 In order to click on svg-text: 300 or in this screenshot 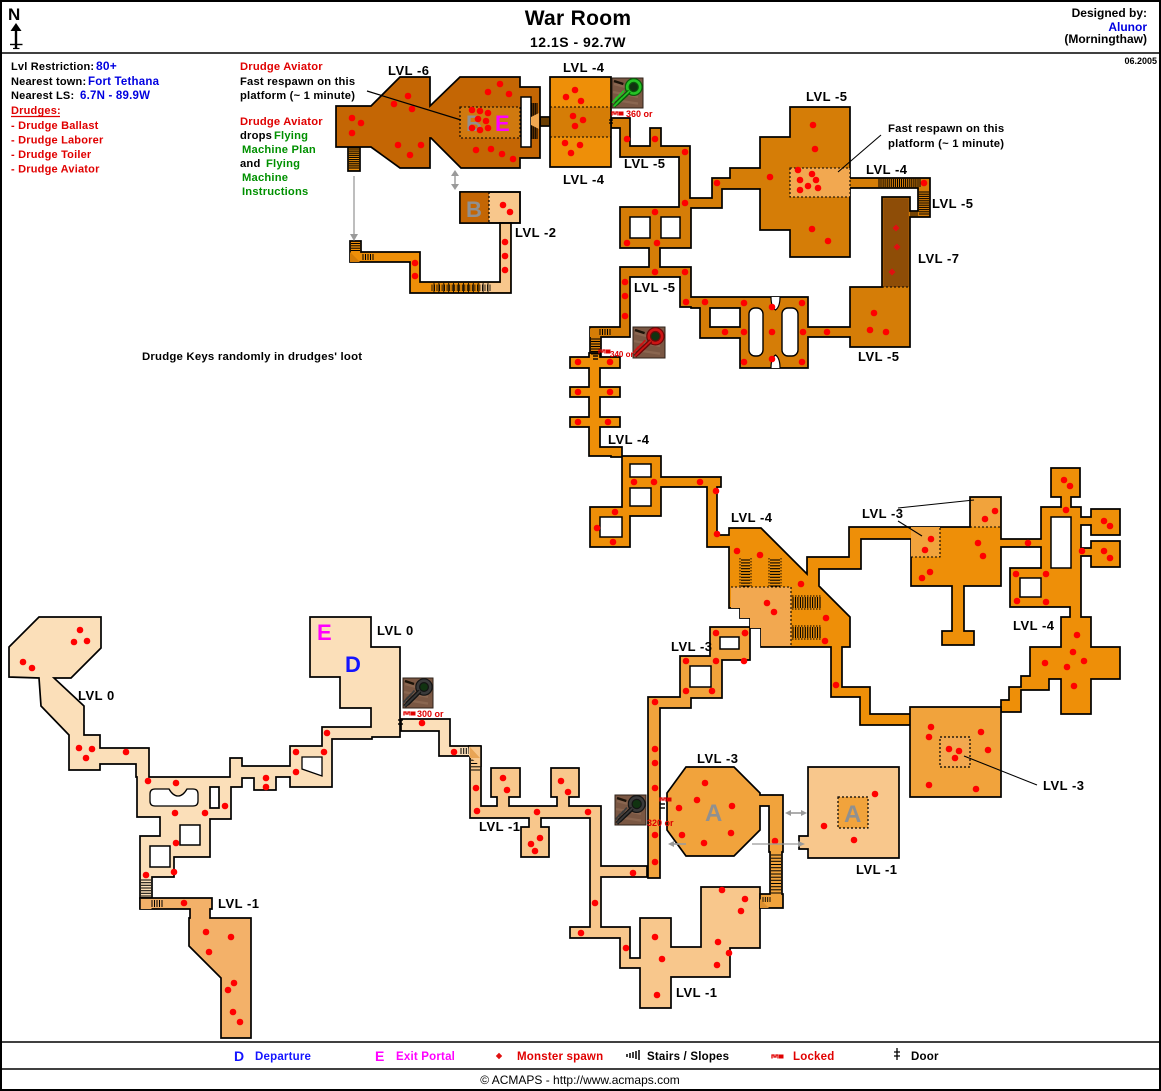, I will do `click(430, 714)`.